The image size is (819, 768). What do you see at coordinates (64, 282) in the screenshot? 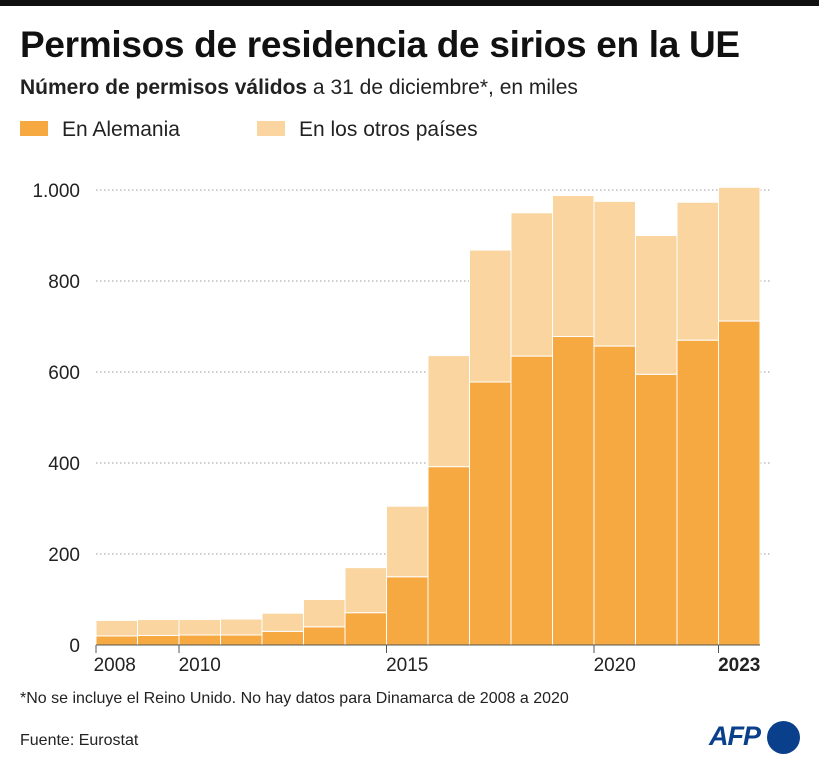
I see `y-tick-label: 800` at bounding box center [64, 282].